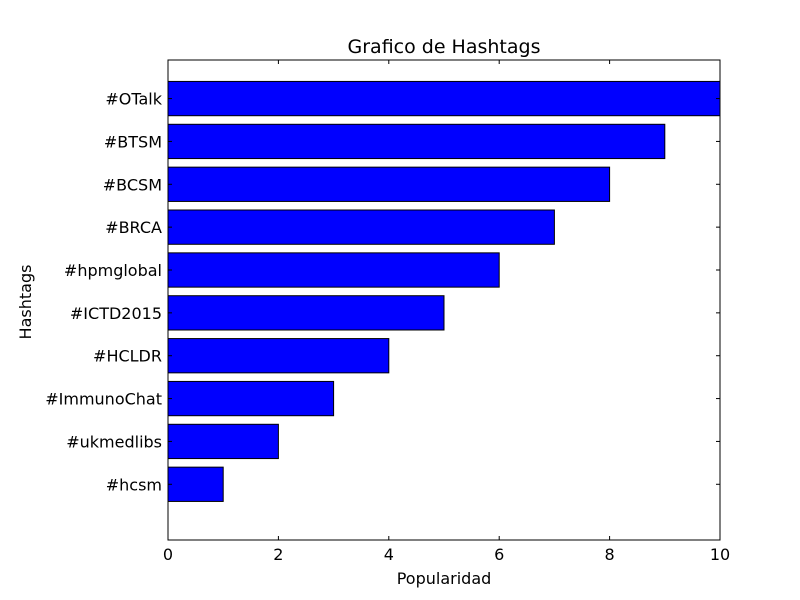  I want to click on x-tick-label: 4, so click(389, 554).